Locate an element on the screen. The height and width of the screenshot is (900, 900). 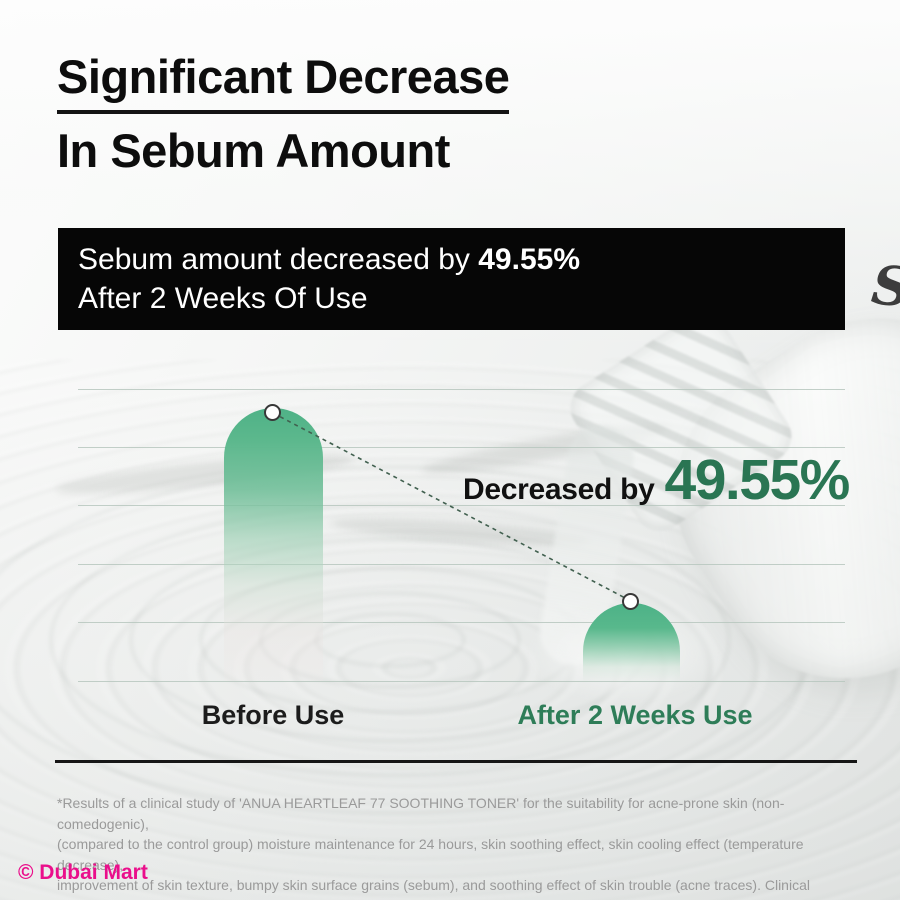
water-streak is located at coordinates (460, 532).